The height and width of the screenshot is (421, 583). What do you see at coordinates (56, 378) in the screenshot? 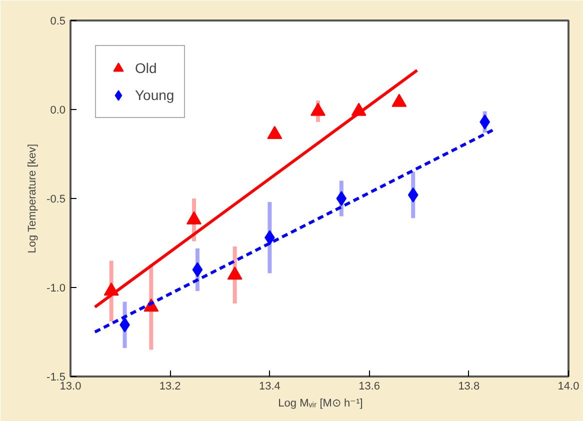
I see `y-tick-label: -1.5` at bounding box center [56, 378].